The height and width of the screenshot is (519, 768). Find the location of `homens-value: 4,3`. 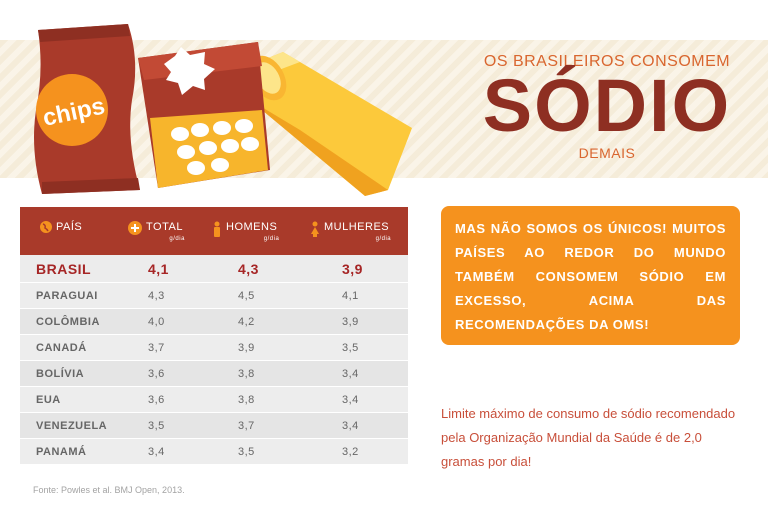

homens-value: 4,3 is located at coordinates (248, 269).